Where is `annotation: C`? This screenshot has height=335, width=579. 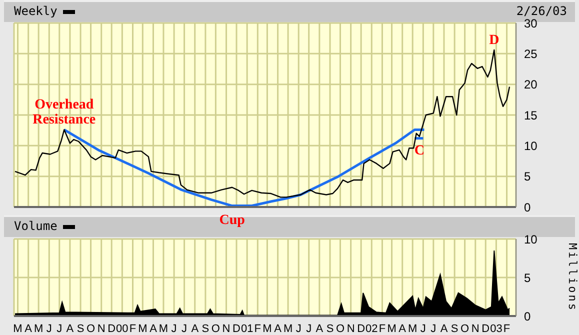 annotation: C is located at coordinates (419, 150).